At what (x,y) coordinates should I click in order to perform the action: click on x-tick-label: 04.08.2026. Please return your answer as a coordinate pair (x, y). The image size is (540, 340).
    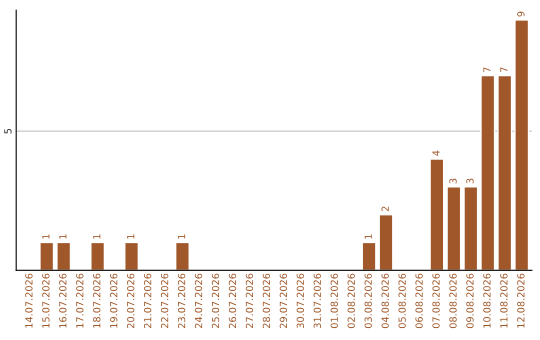
    Looking at the image, I should click on (385, 301).